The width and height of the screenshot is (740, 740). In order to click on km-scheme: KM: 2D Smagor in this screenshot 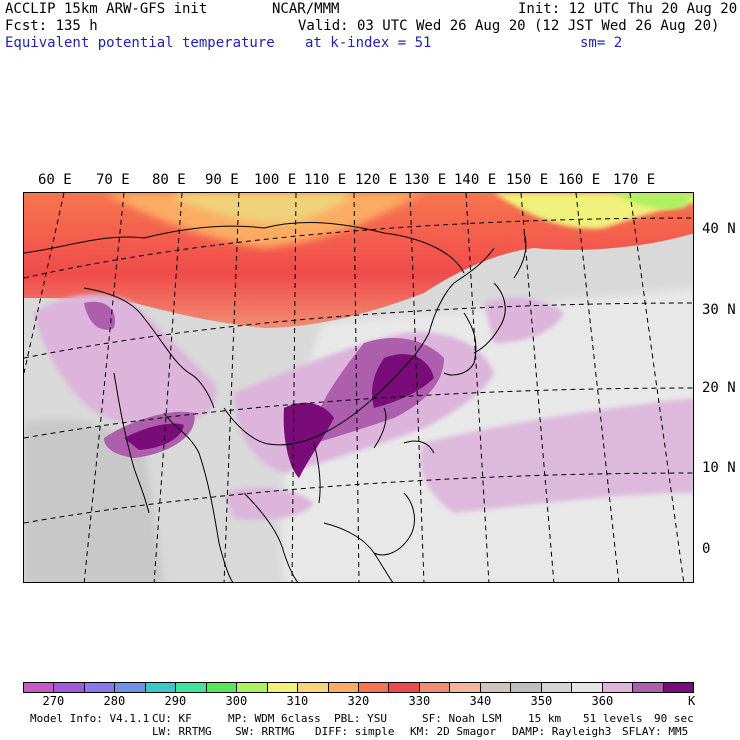, I will do `click(453, 731)`.